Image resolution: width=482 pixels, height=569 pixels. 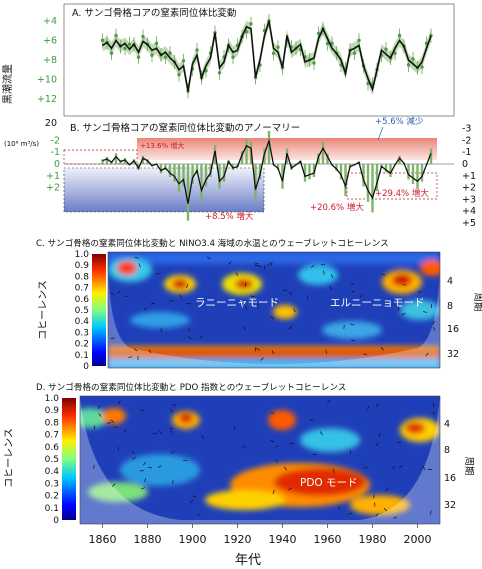 What do you see at coordinates (53, 164) in the screenshot?
I see `panel-b-left-ticks: -2-10+1+2` at bounding box center [53, 164].